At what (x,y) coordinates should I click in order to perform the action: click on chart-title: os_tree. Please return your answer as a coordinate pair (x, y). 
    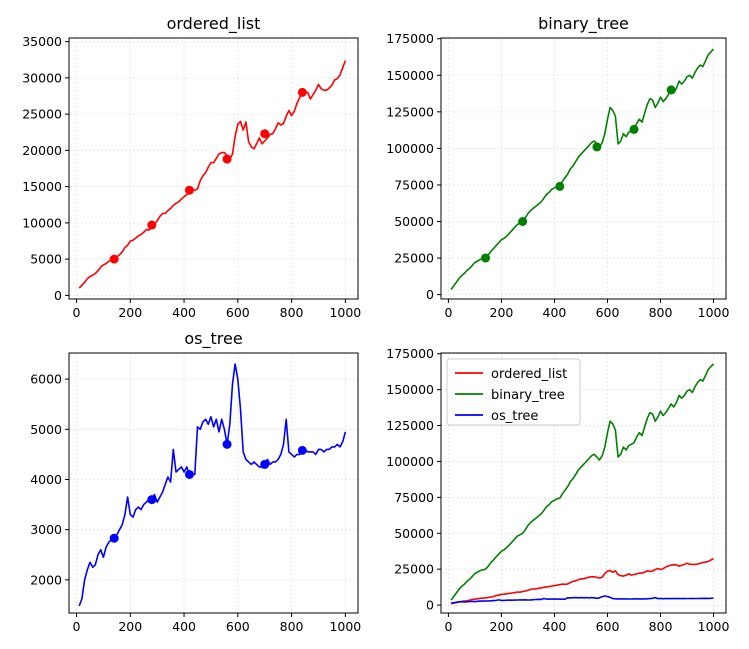
    Looking at the image, I should click on (213, 339).